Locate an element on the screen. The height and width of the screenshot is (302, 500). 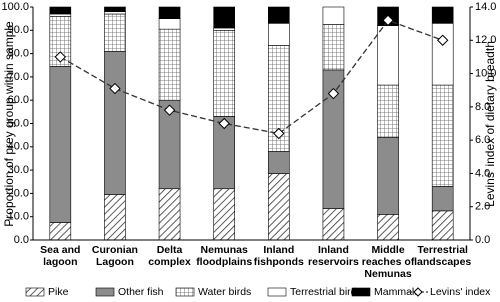
y-axis-label: Proportion of prey group within sample is located at coordinates (9, 124).